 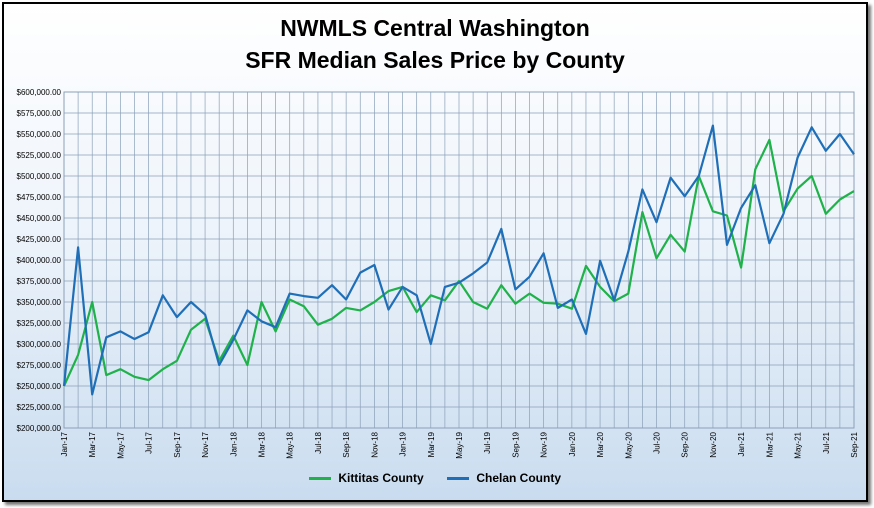 I want to click on x-tick-label: Nov-19, so click(x=544, y=444).